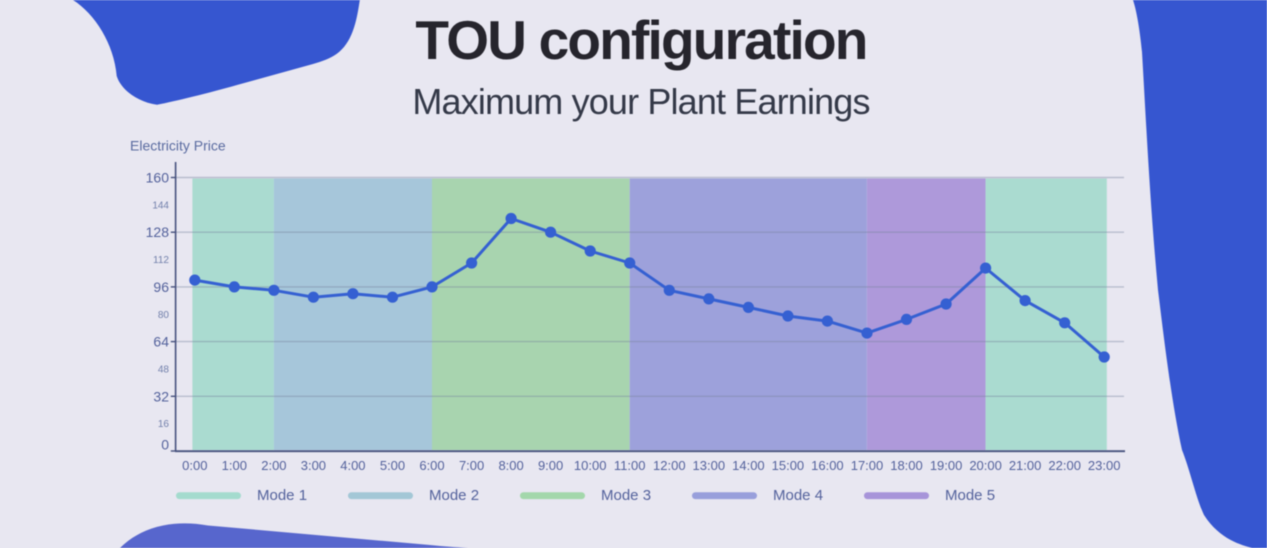  Describe the element at coordinates (867, 465) in the screenshot. I see `svg-text: 17:00` at that location.